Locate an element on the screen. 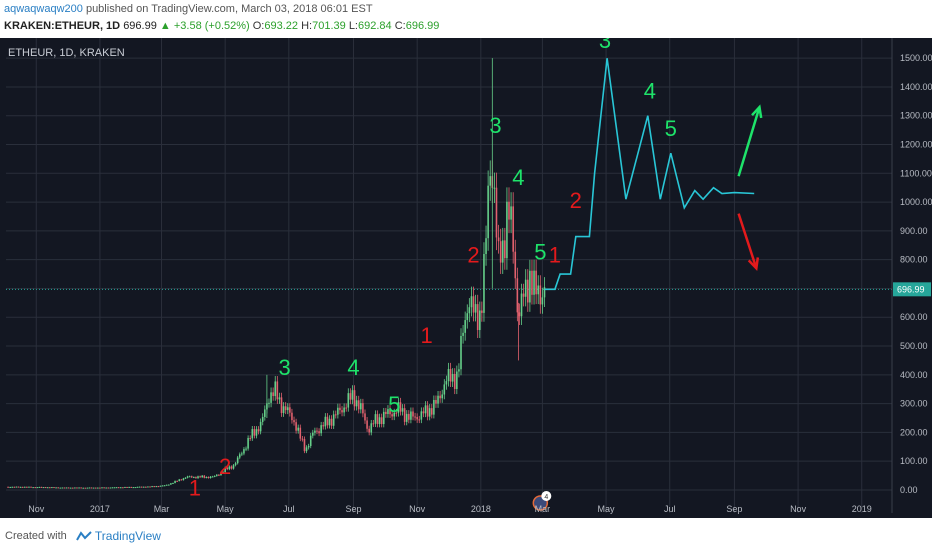 The image size is (932, 550). x-tick-label: Mar is located at coordinates (162, 509).